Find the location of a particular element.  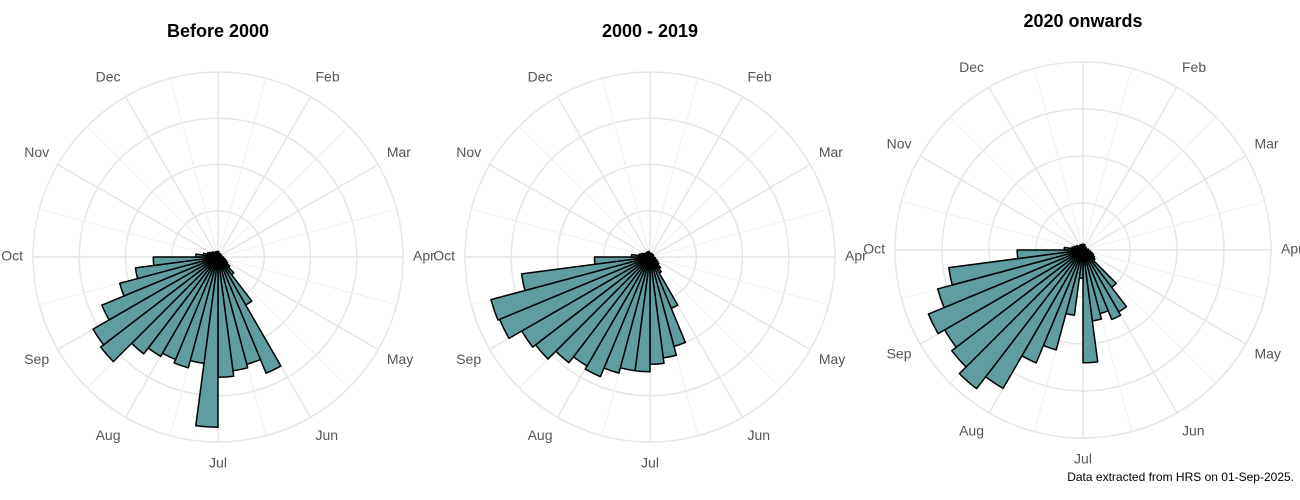

caption: Data extracted from HRS on 01-Sep-2025. is located at coordinates (1180, 477).